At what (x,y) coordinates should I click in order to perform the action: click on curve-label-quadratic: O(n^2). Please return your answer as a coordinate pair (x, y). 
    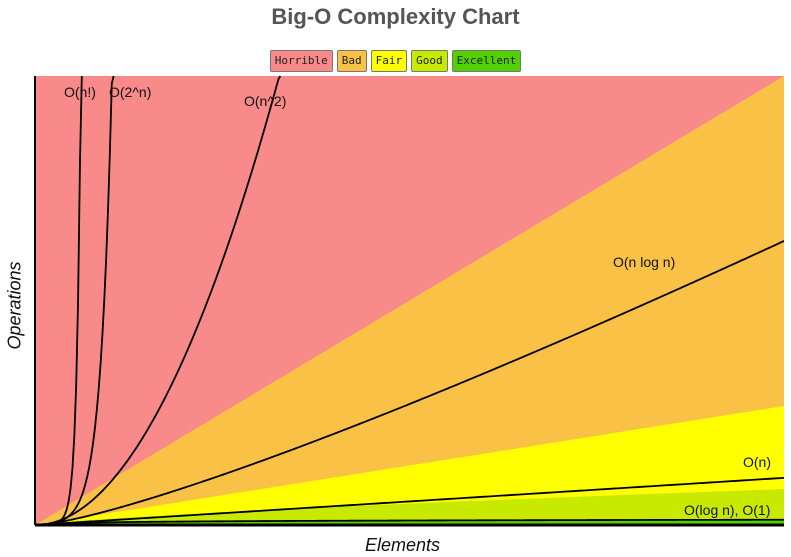
    Looking at the image, I should click on (265, 101).